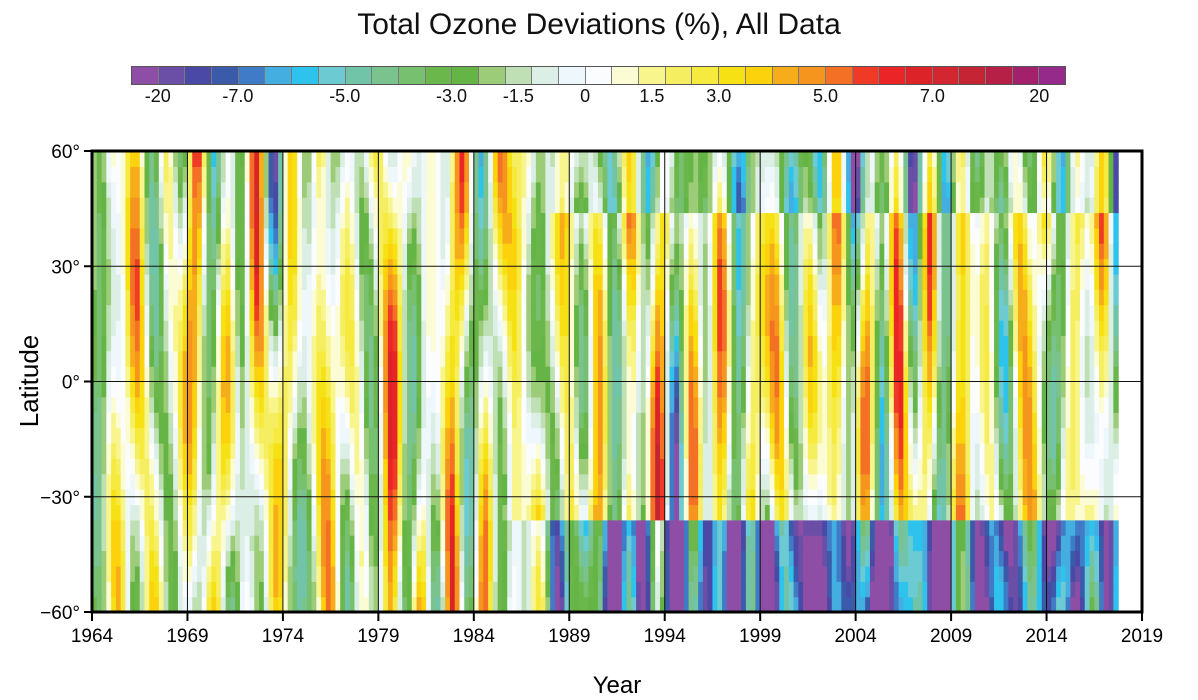 This screenshot has height=700, width=1198. I want to click on color-swatch, so click(1052, 75).